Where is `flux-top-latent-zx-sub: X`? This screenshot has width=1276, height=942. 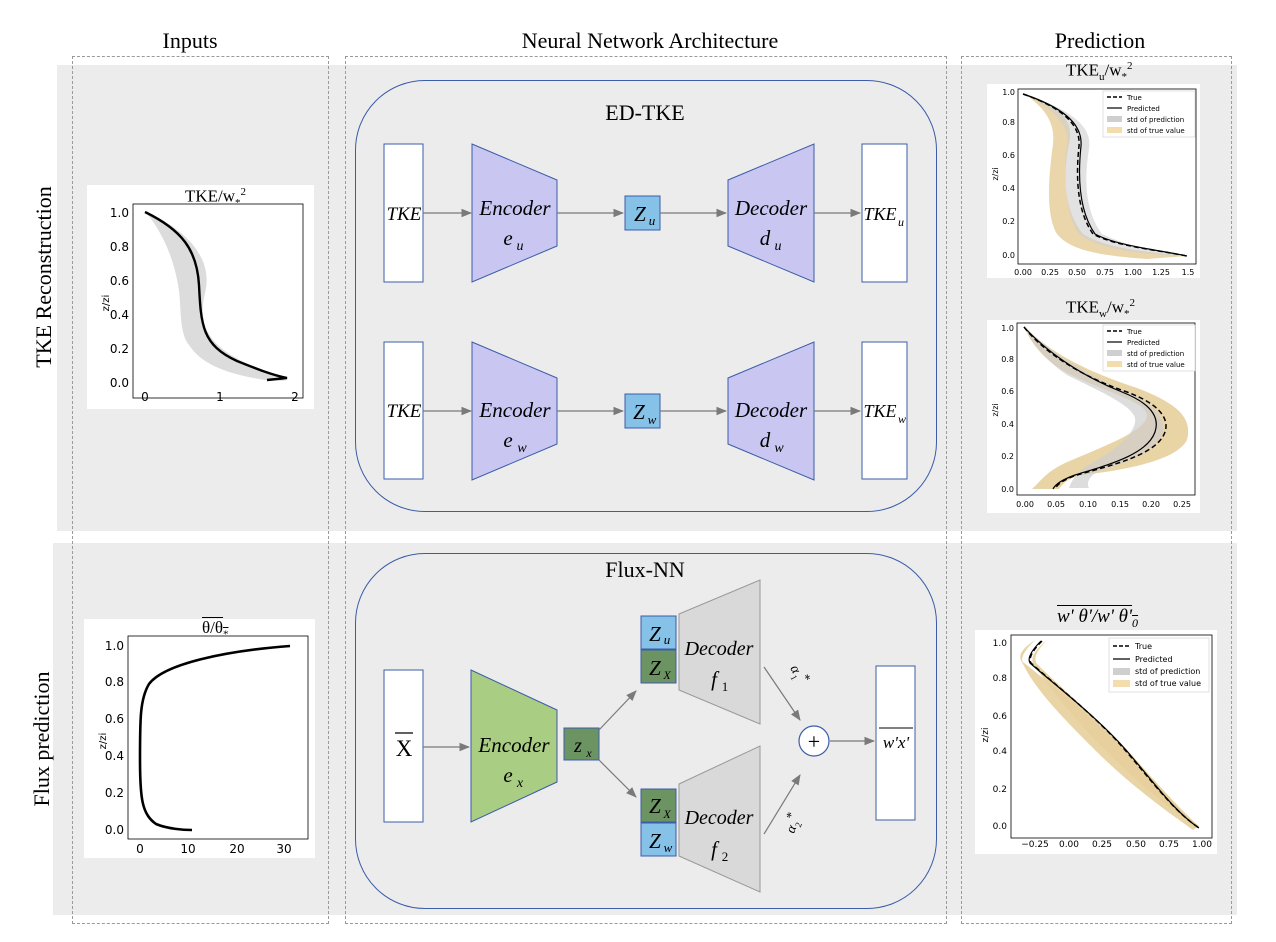
flux-top-latent-zx-sub: X is located at coordinates (666, 675).